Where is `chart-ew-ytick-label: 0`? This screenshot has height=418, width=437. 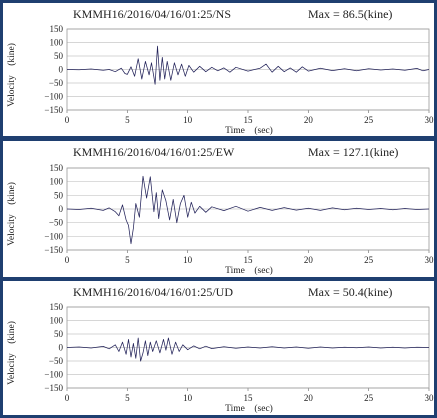 chart-ew-ytick-label: 0 is located at coordinates (61, 209).